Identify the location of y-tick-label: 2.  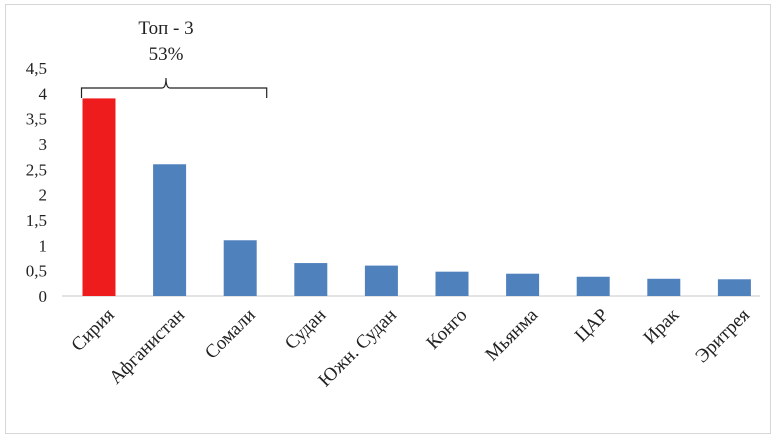
(43, 195).